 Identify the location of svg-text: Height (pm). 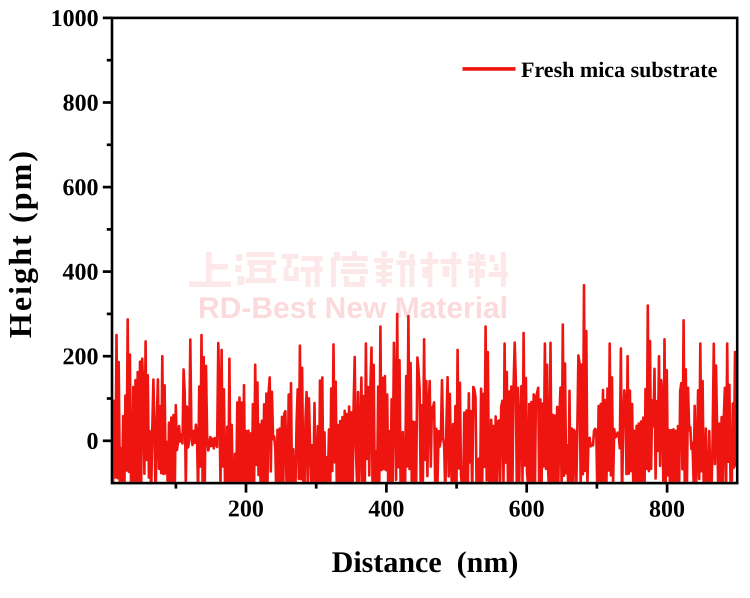
(20, 243).